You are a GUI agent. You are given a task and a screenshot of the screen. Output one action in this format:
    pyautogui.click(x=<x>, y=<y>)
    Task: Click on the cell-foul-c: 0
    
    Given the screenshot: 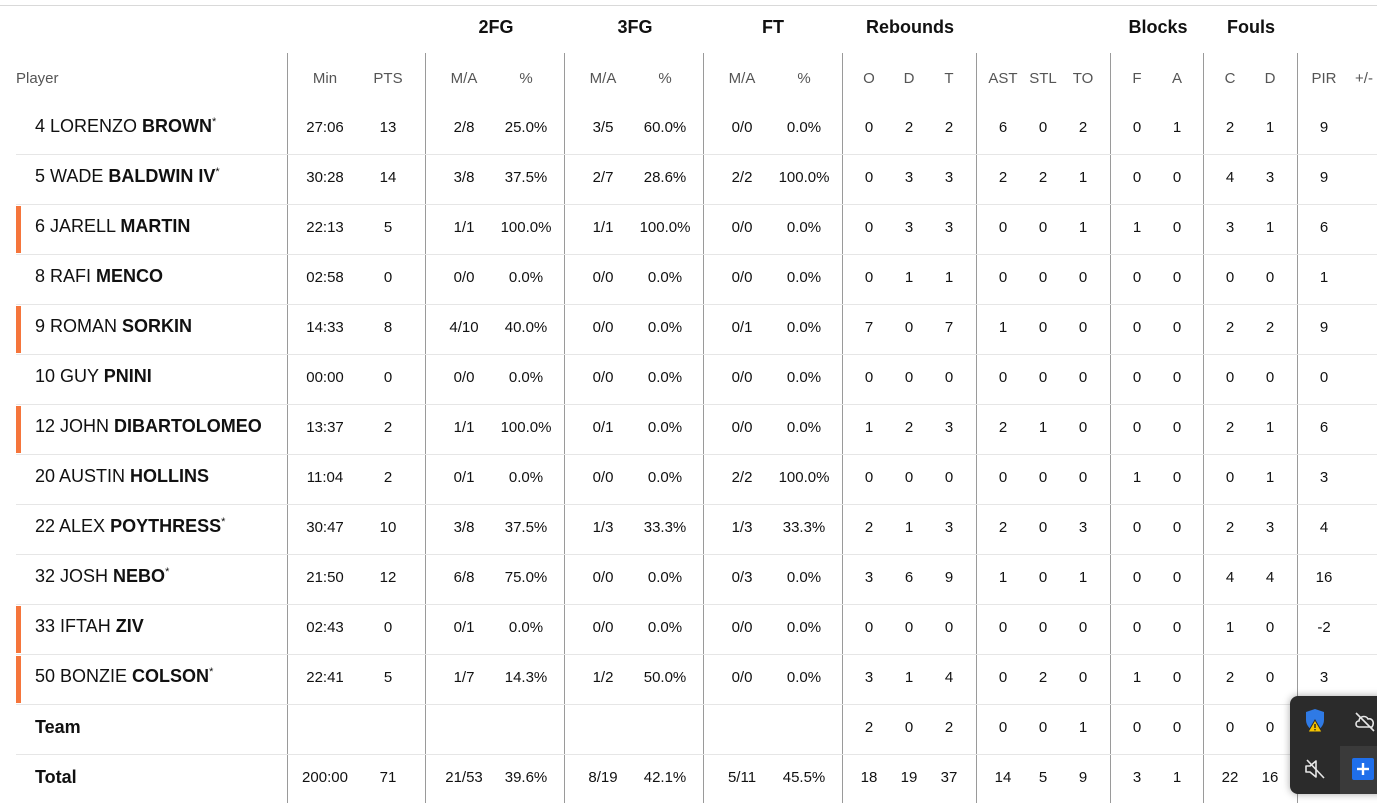 What is the action you would take?
    pyautogui.click(x=1230, y=477)
    